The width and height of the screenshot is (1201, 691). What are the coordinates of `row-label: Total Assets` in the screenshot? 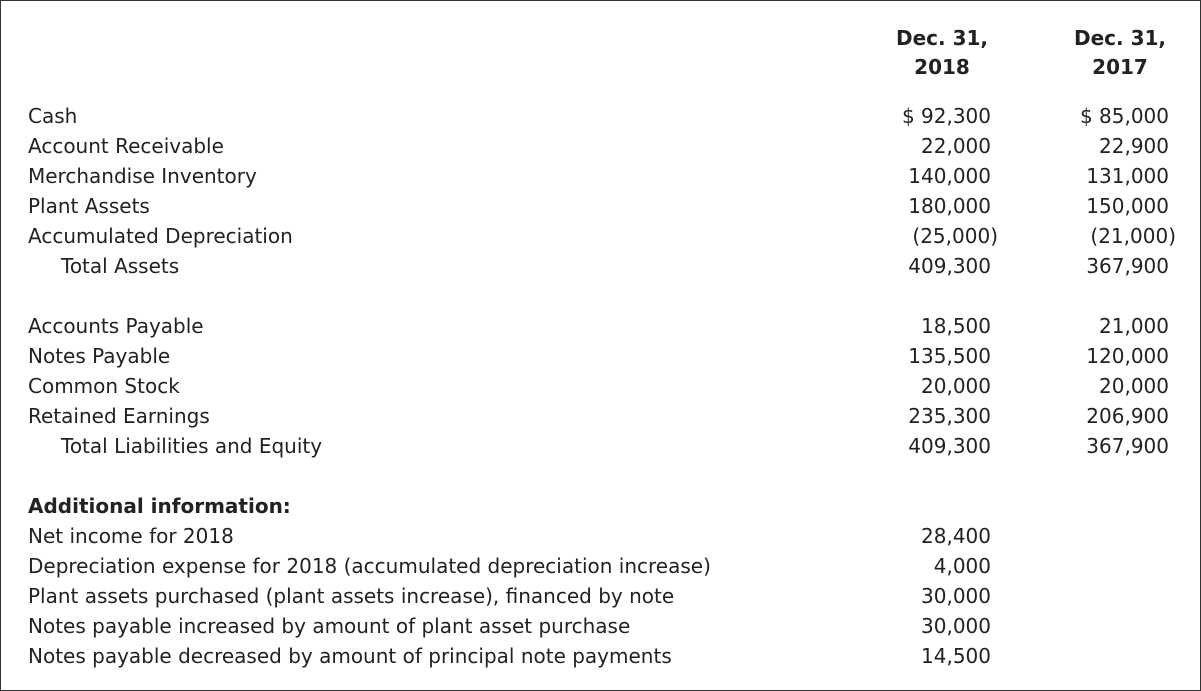 It's located at (120, 266).